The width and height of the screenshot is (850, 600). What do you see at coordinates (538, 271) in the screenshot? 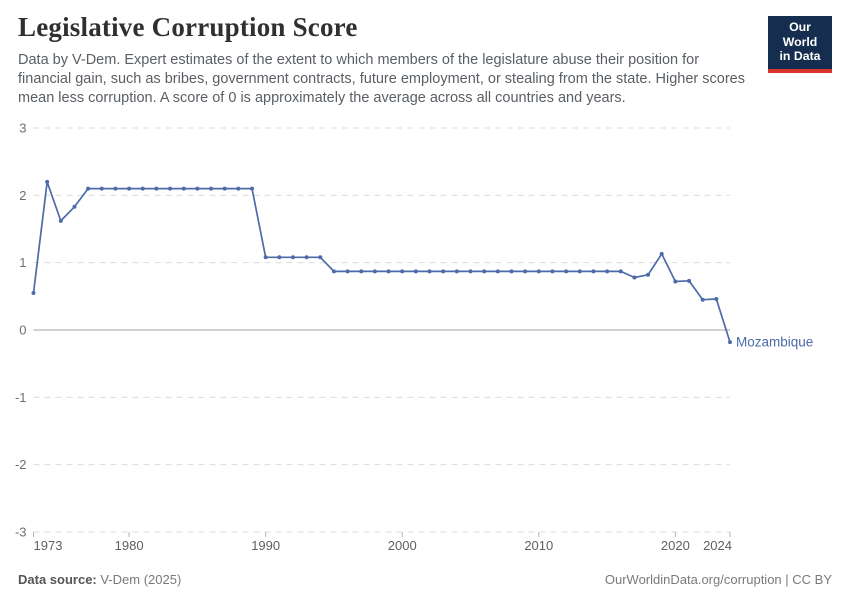
I see `data-point-2010` at bounding box center [538, 271].